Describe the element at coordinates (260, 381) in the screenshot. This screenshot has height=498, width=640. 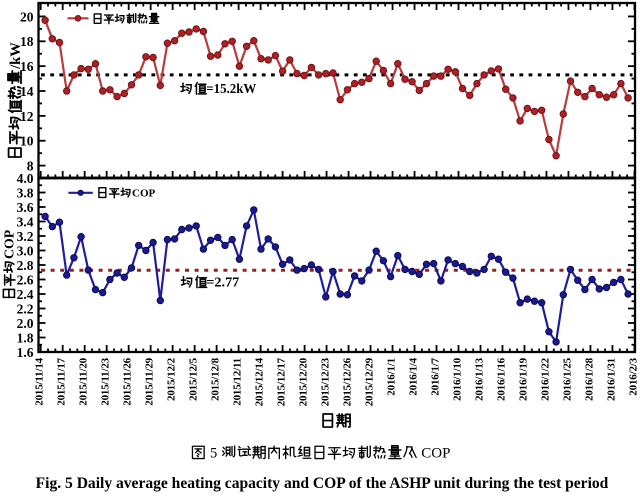
I see `svg-text: 2015/12/14` at that location.